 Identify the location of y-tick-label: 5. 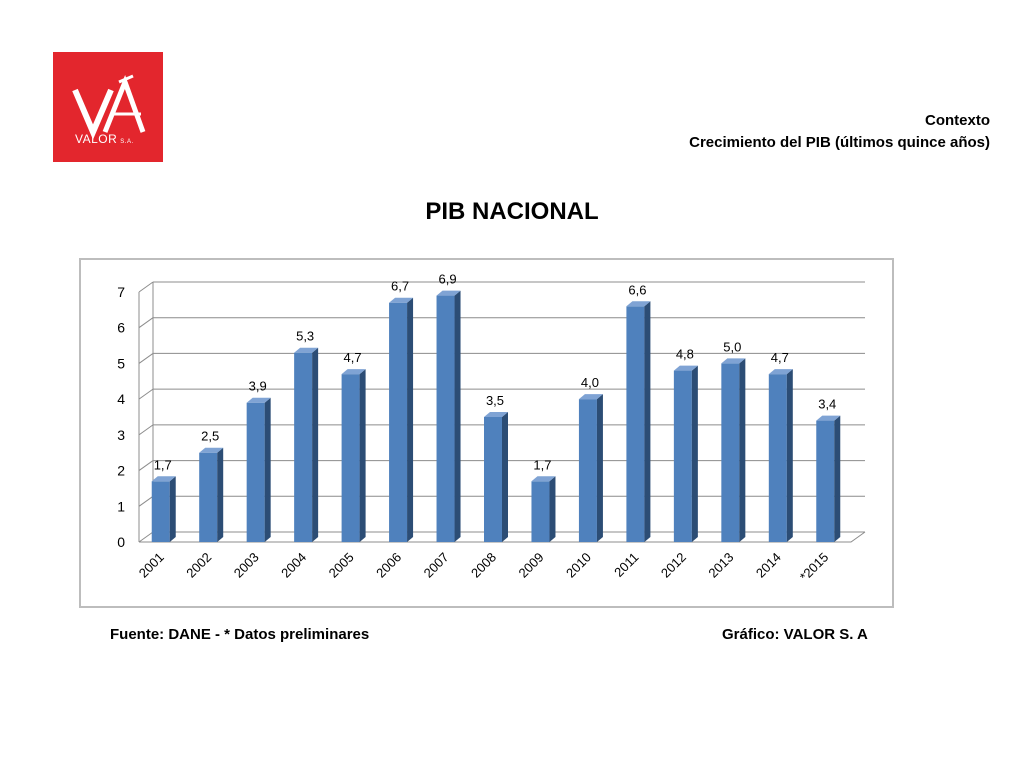
(121, 363).